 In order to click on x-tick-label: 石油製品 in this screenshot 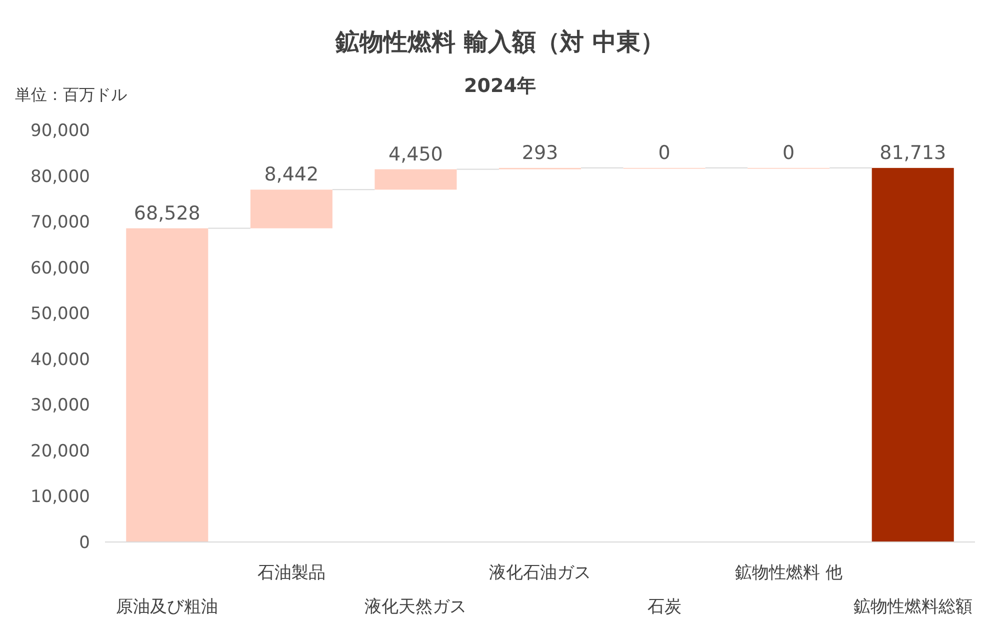, I will do `click(291, 573)`.